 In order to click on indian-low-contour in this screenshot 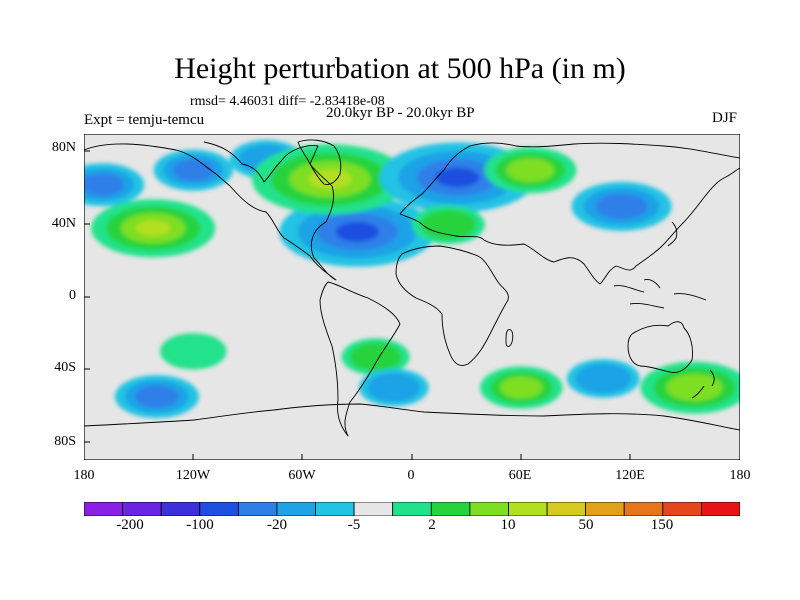, I will do `click(603, 378)`.